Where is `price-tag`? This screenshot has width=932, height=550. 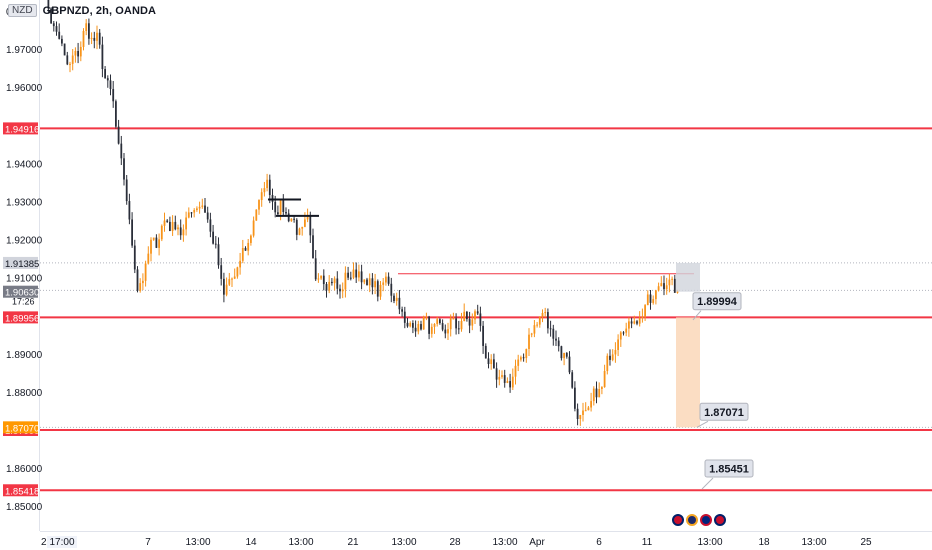
price-tag is located at coordinates (20, 262).